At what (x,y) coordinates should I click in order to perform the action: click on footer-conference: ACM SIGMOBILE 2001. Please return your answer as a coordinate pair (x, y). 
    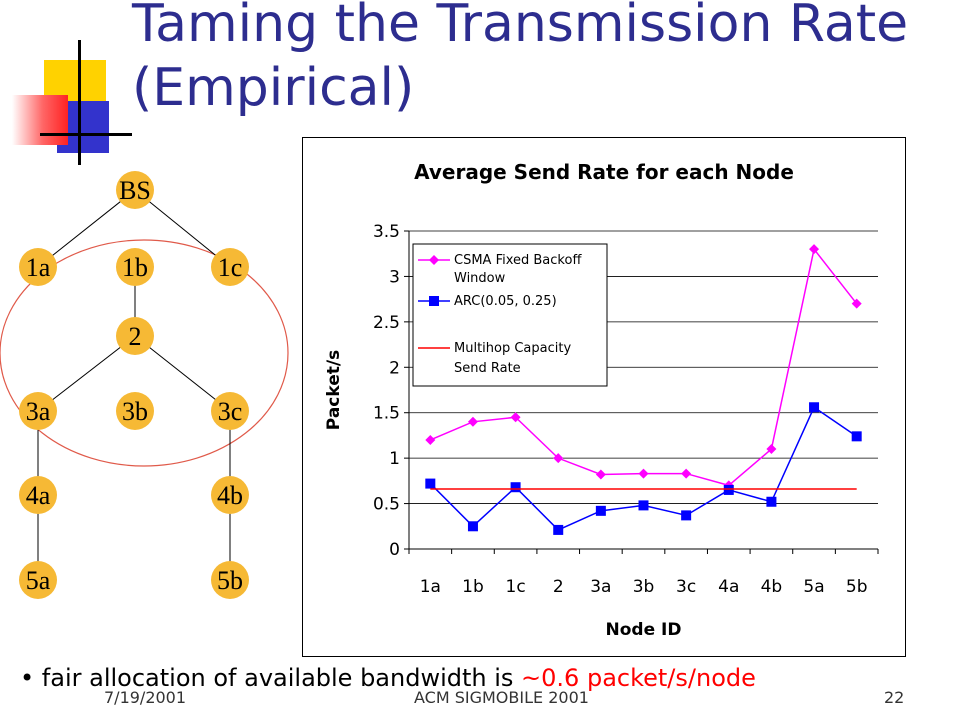
    Looking at the image, I should click on (501, 697).